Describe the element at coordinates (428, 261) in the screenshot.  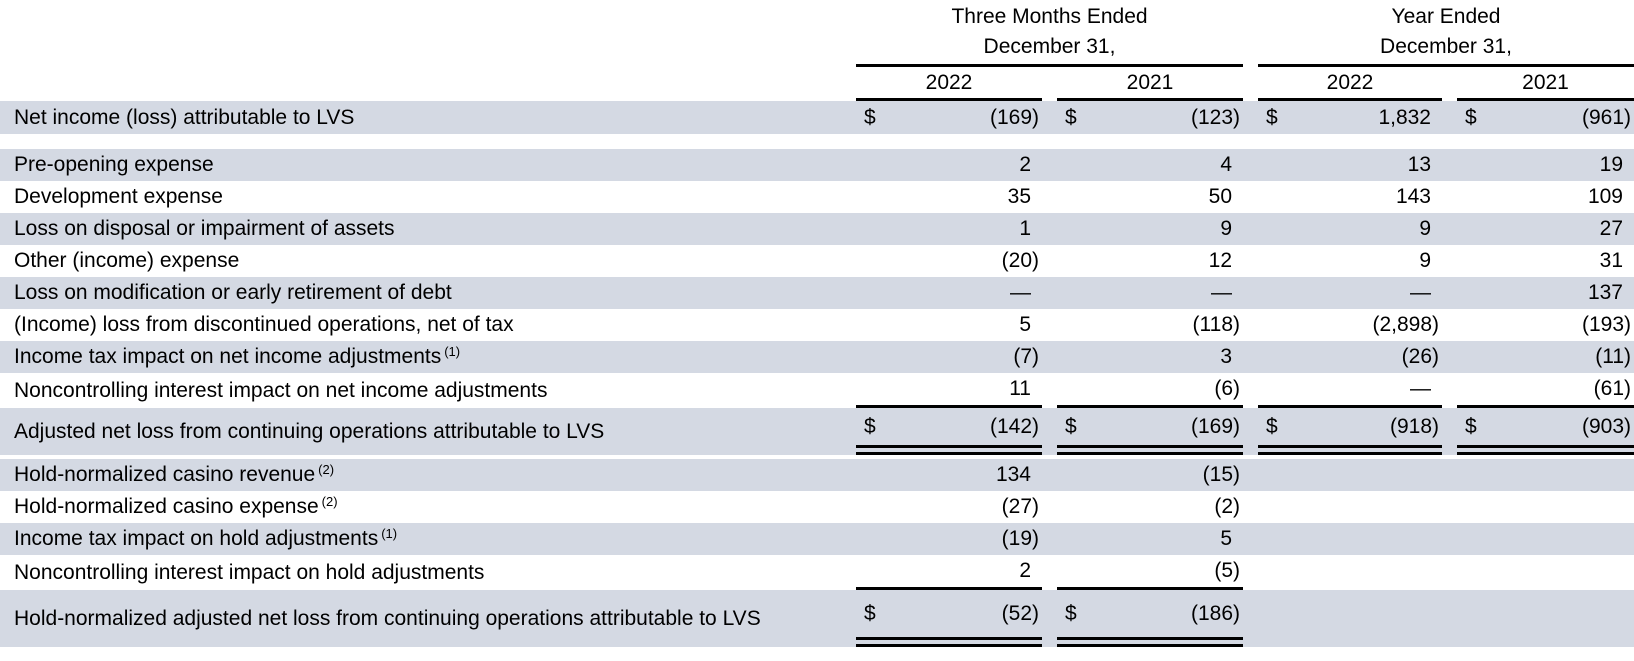
I see `row-label-cell: Other (income) expense` at that location.